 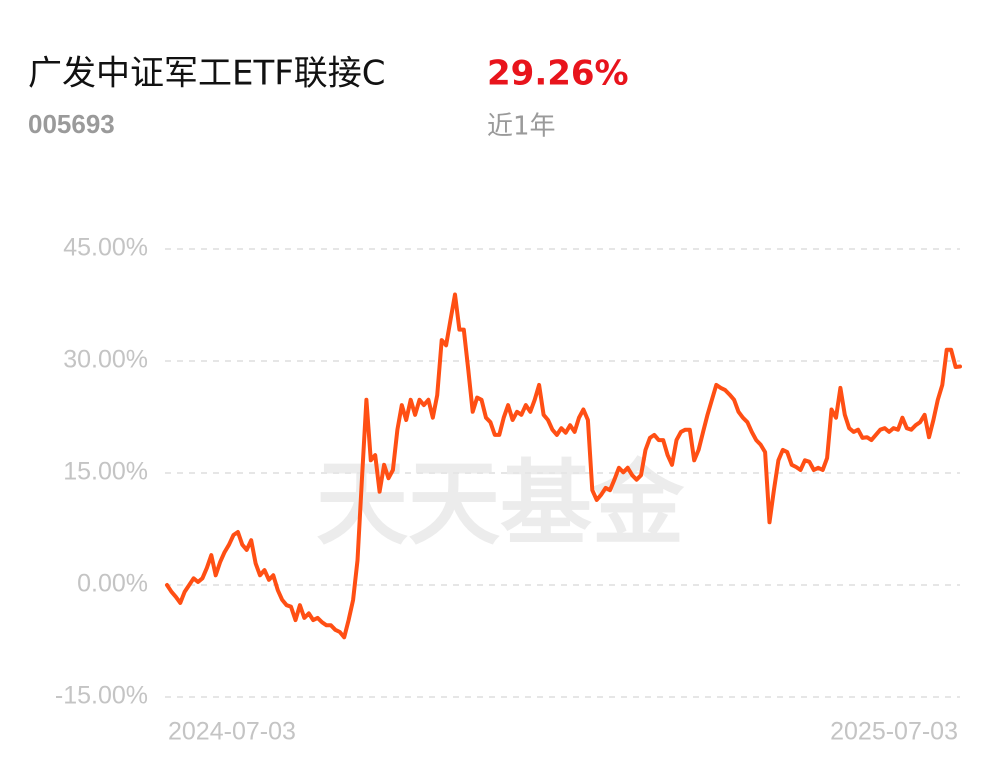 I want to click on y-tick-label: 45.00%, so click(x=105, y=248).